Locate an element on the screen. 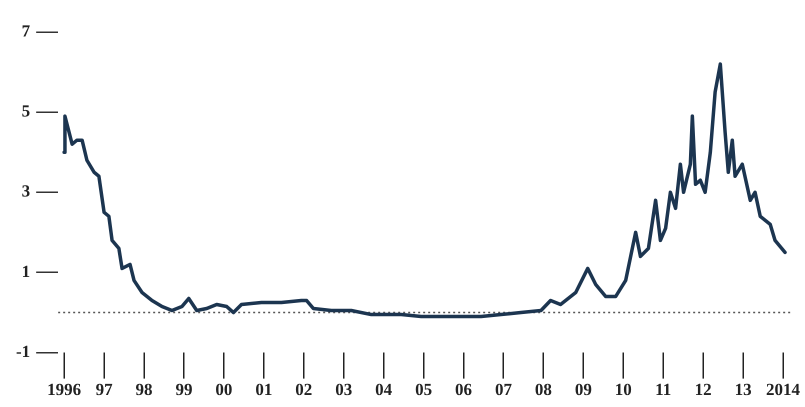 This screenshot has height=407, width=805. x-tick-label: 01 is located at coordinates (263, 390).